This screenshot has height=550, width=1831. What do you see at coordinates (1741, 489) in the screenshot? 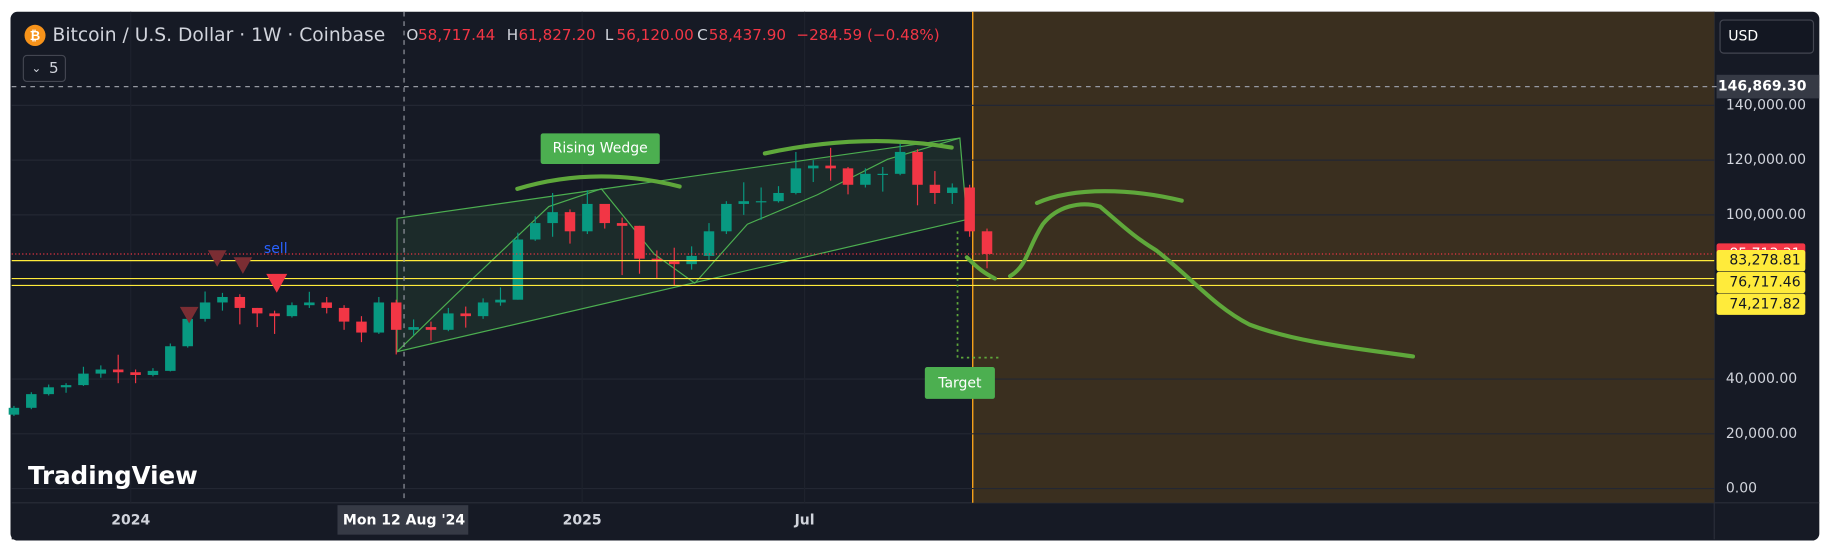
I see `y-tick-label: 0.00` at bounding box center [1741, 489].